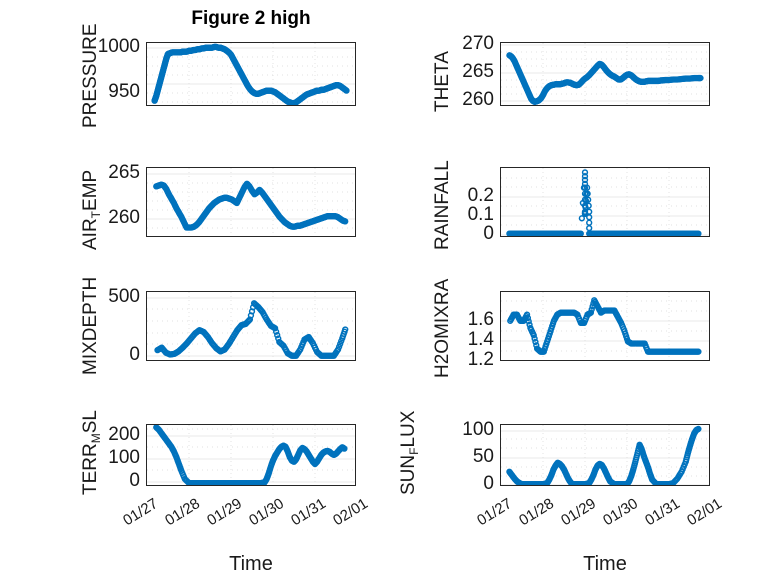  I want to click on ytick-rainfall-01: 0.1, so click(480, 214).